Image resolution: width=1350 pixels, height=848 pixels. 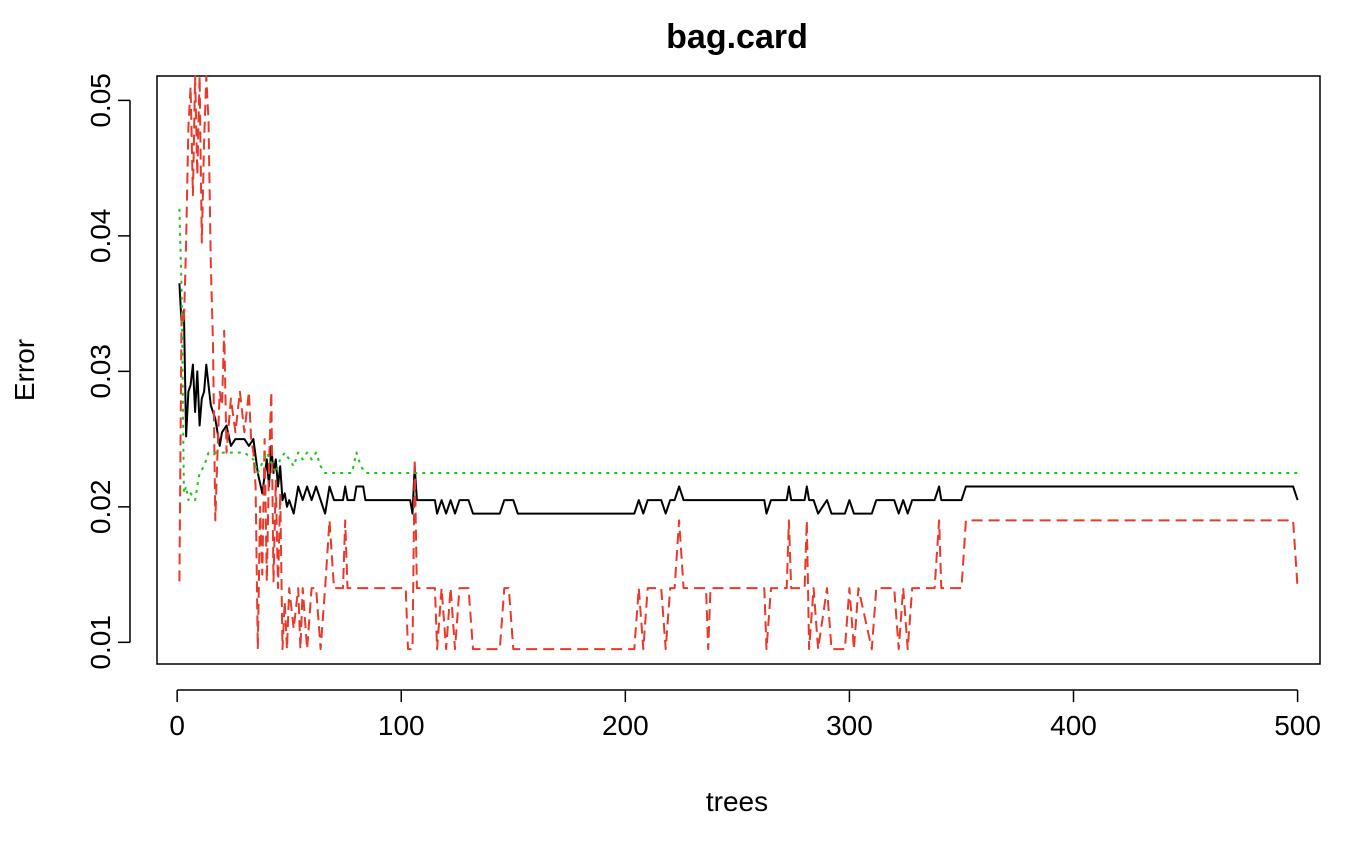 What do you see at coordinates (100, 642) in the screenshot?
I see `y-tick-label: 0.01` at bounding box center [100, 642].